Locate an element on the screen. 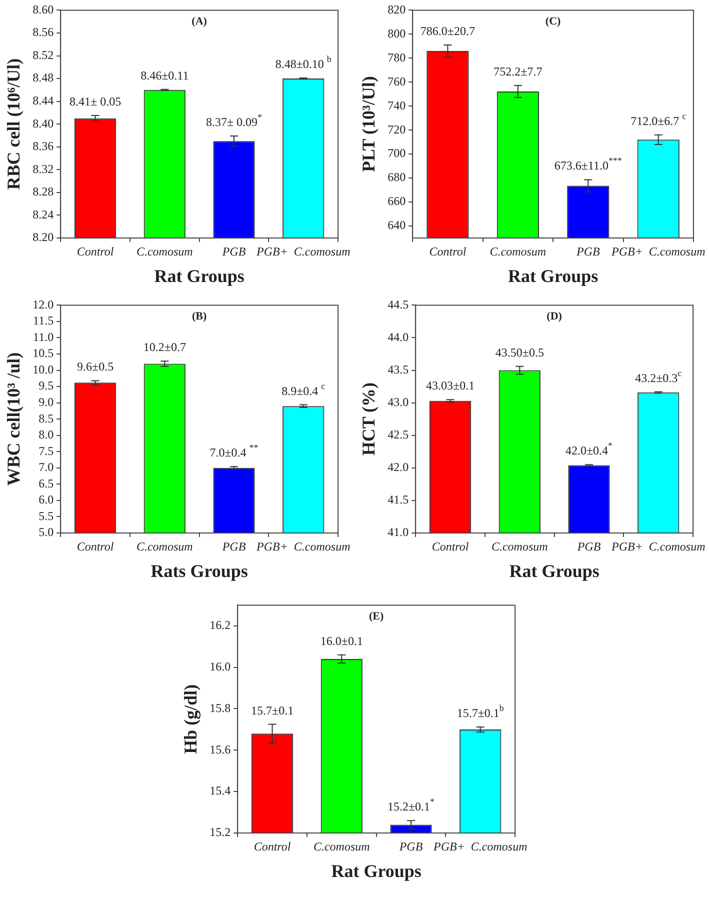  y-tick-label: 15.6 is located at coordinates (220, 749).